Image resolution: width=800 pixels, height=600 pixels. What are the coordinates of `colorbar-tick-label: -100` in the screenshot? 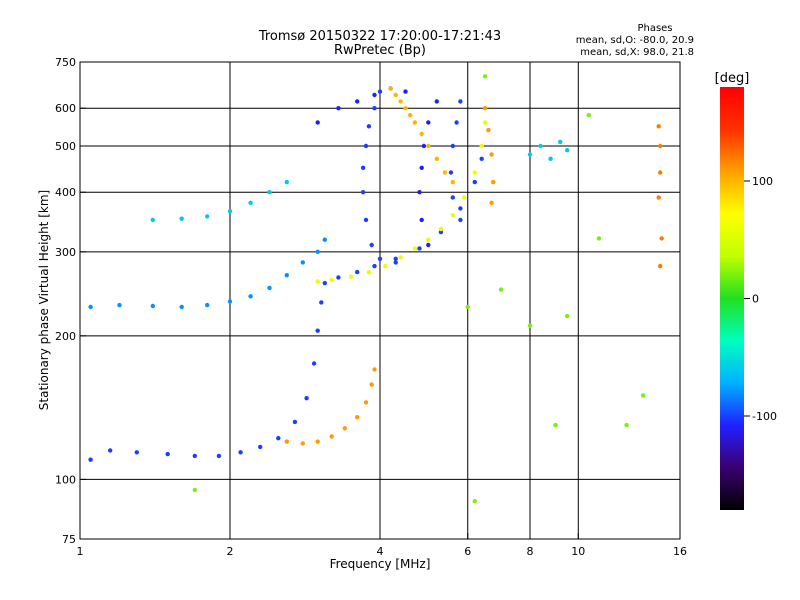 It's located at (764, 416).